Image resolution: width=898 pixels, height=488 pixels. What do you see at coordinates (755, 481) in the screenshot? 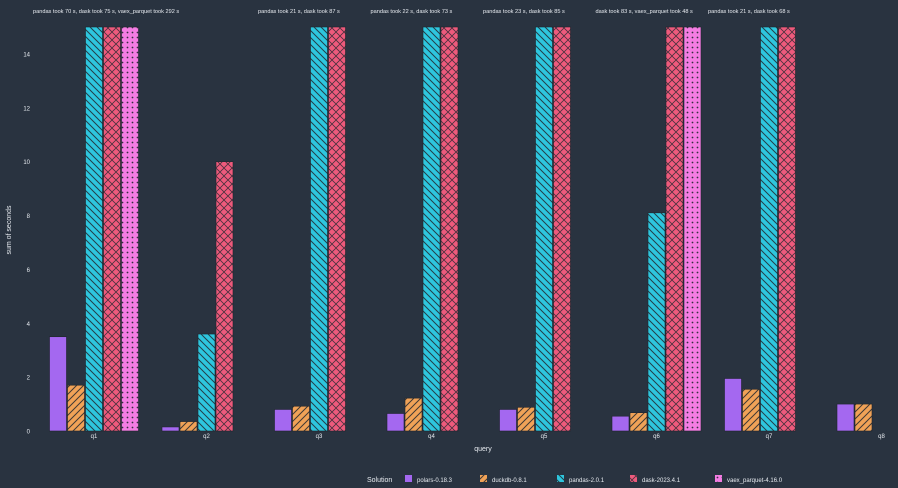
I see `legend-label: vaex_parquet-4.16.0` at bounding box center [755, 481].